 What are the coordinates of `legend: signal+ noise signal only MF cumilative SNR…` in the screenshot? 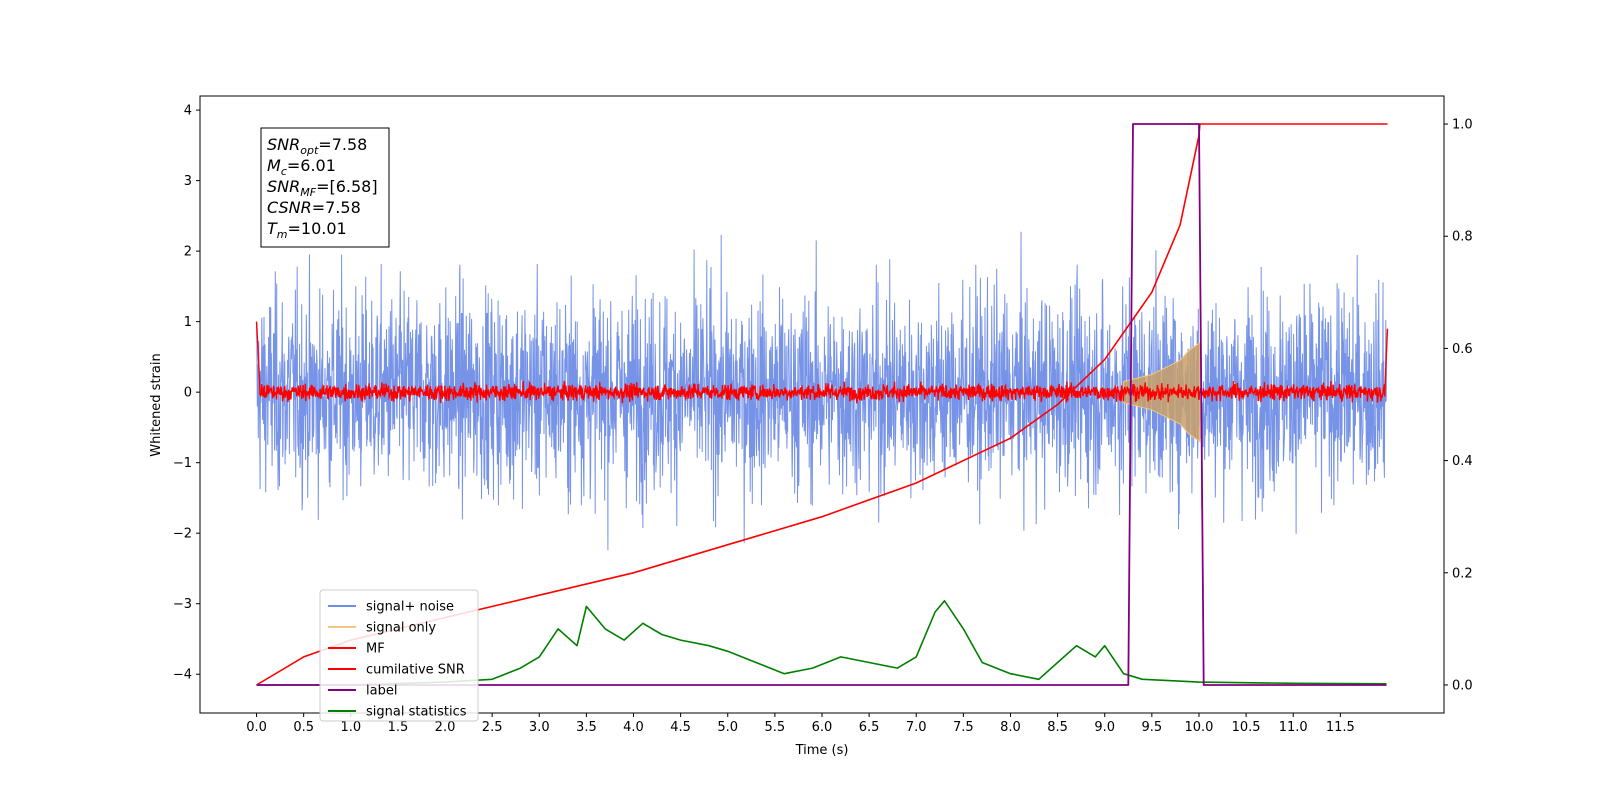 It's located at (399, 655).